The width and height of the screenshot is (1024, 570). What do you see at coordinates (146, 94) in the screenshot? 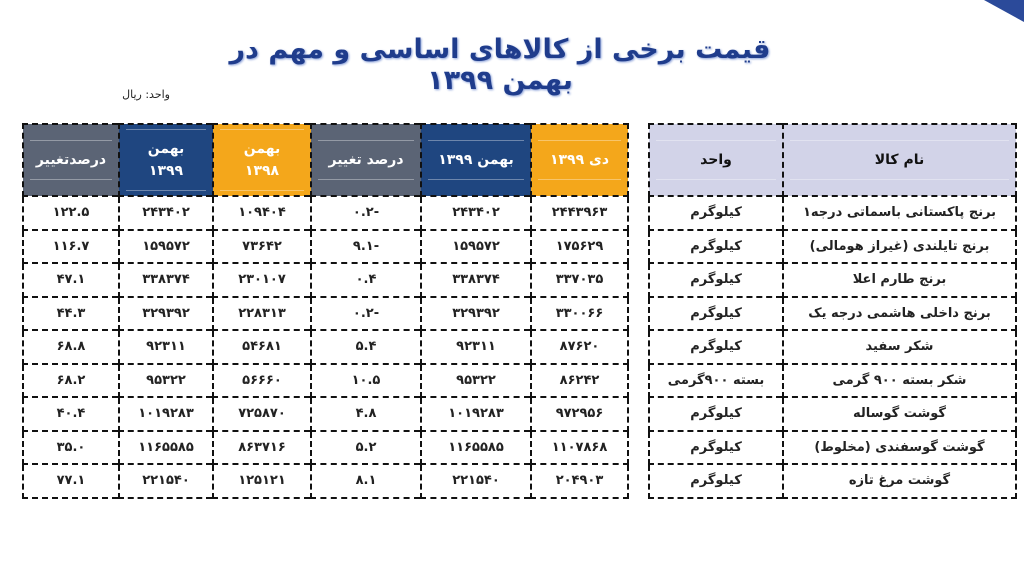
I see `unit-label: واحد: ریال` at bounding box center [146, 94].